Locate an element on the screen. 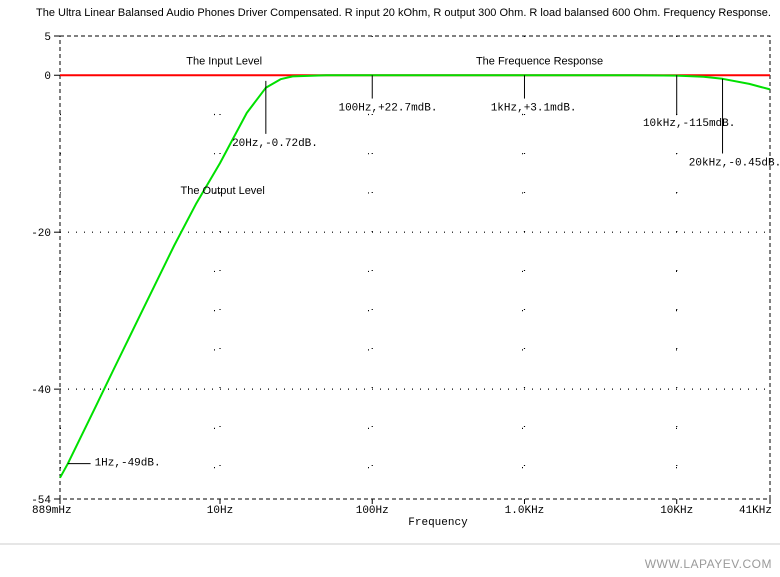  annotation-label: 100Hz,+22.7mdB. is located at coordinates (387, 109).